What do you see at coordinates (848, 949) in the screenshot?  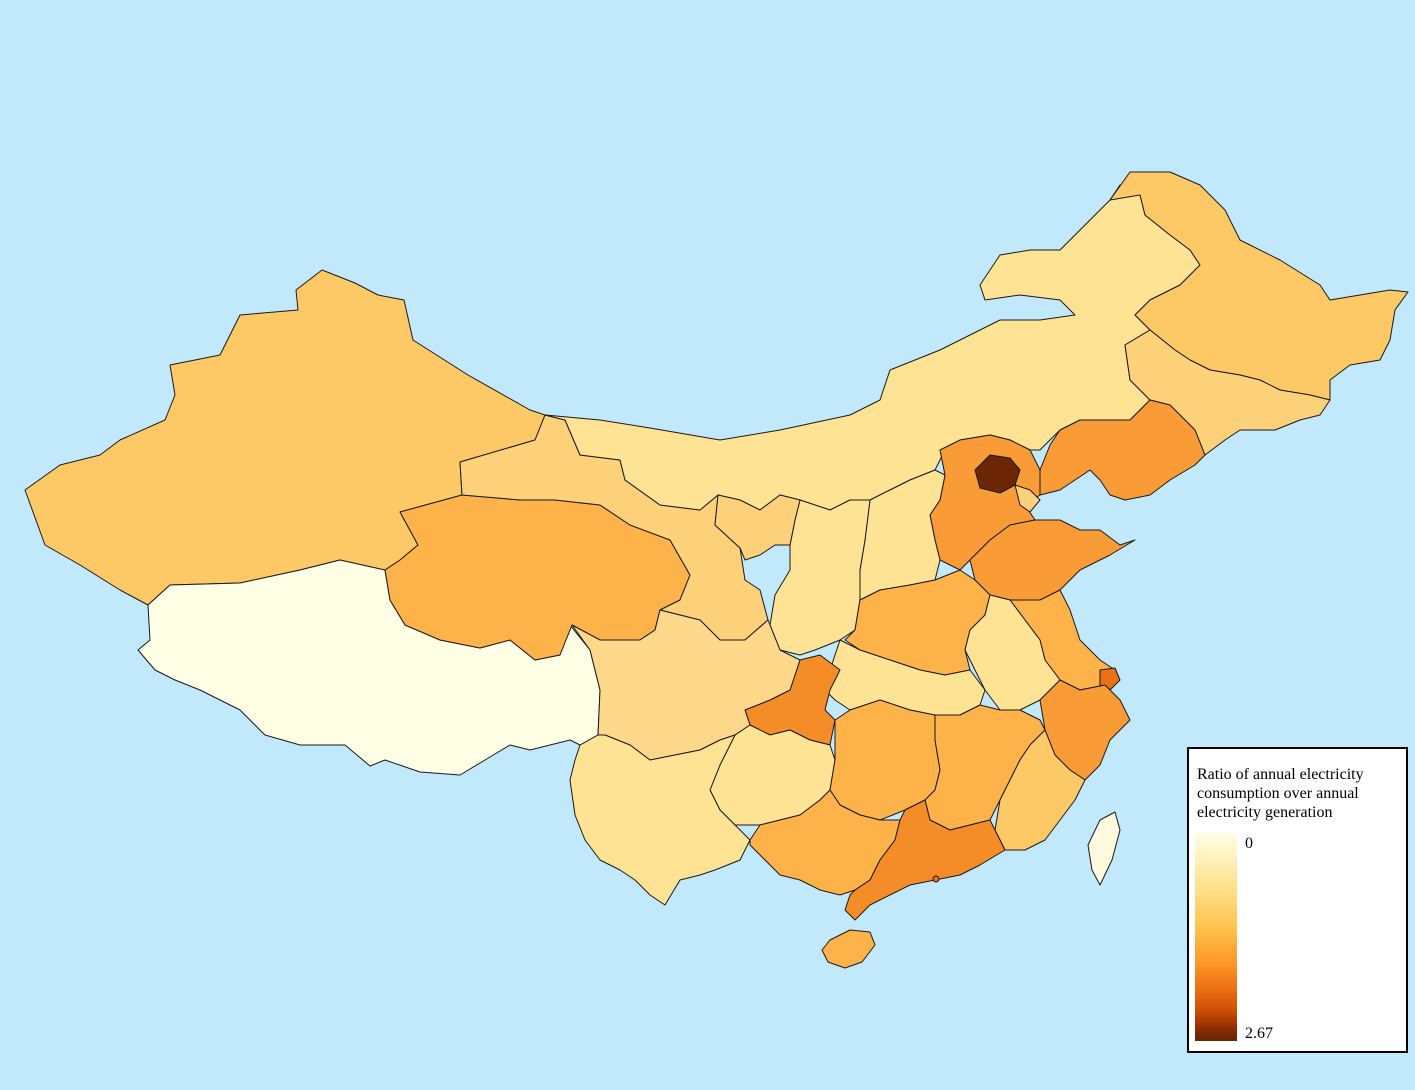 I see `region-hainan` at bounding box center [848, 949].